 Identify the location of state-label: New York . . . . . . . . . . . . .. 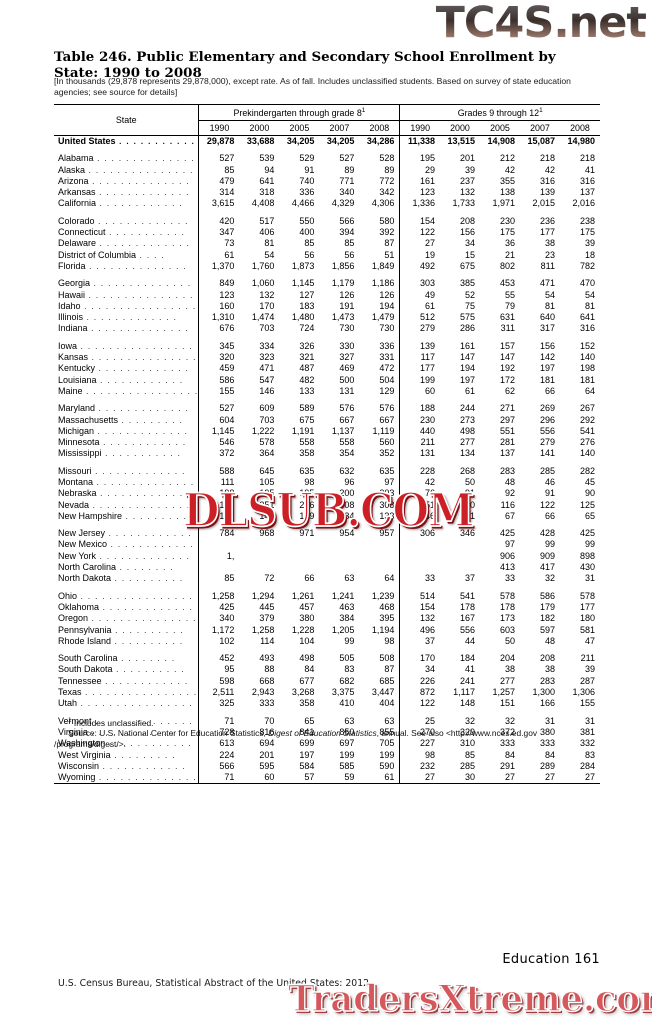
(126, 556).